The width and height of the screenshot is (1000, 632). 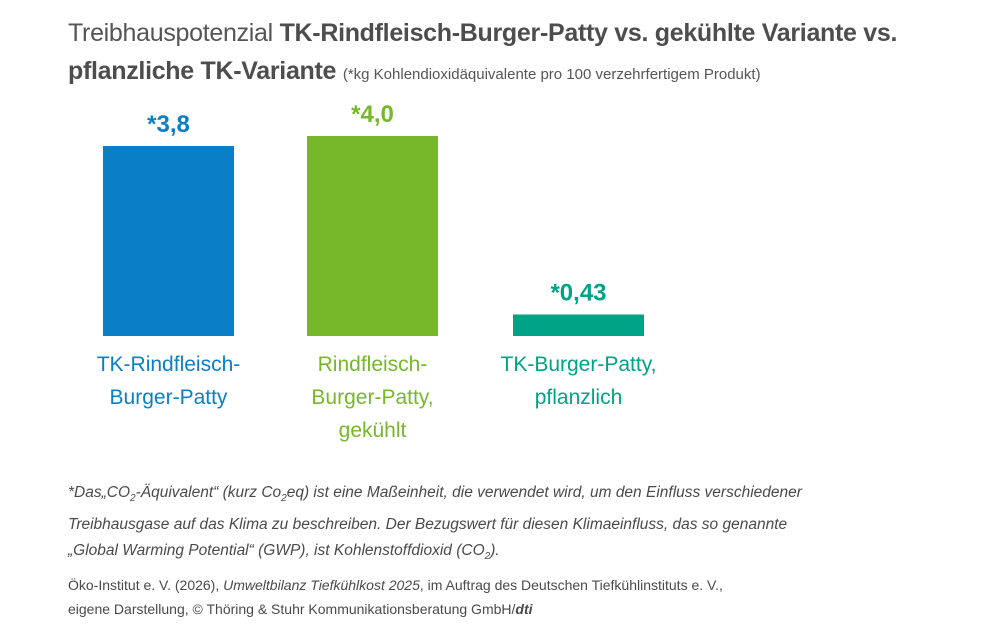 I want to click on title-light: Treibhauspotenzial, so click(x=174, y=33).